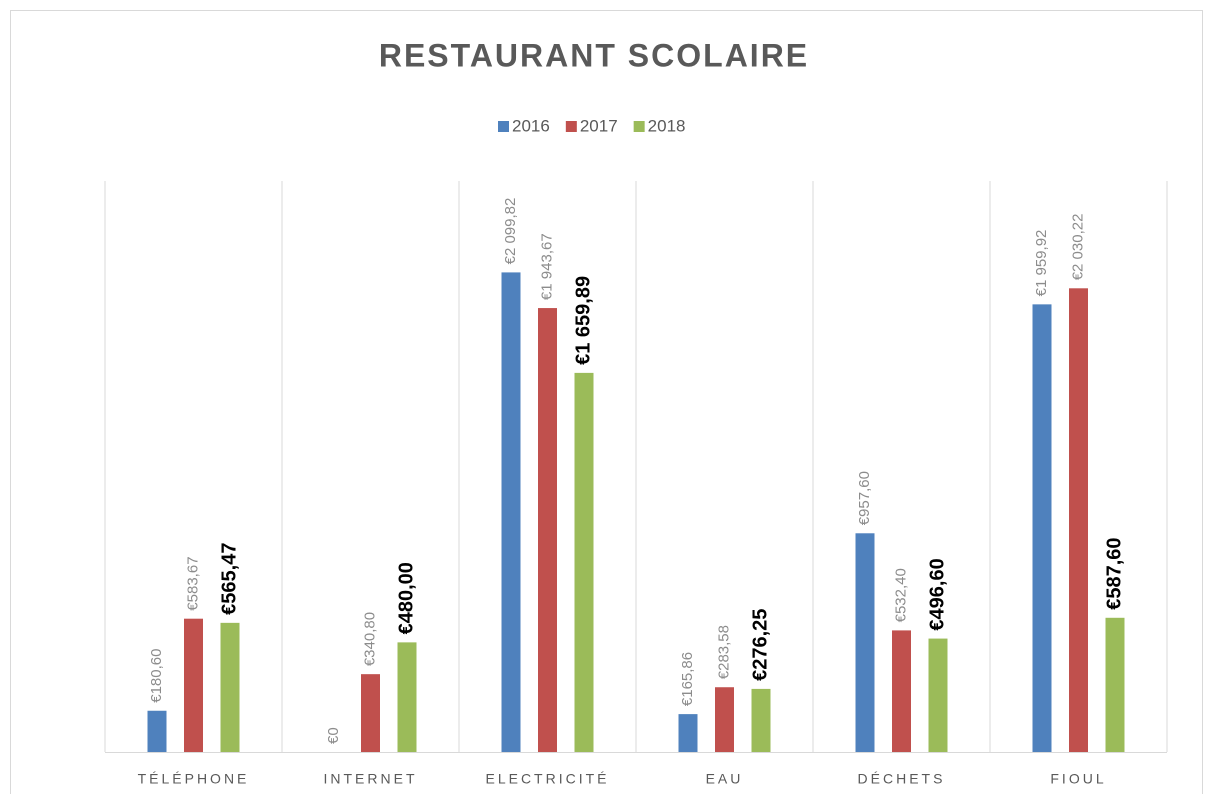  Describe the element at coordinates (1078, 779) in the screenshot. I see `x-tick-label: FIOUL` at that location.